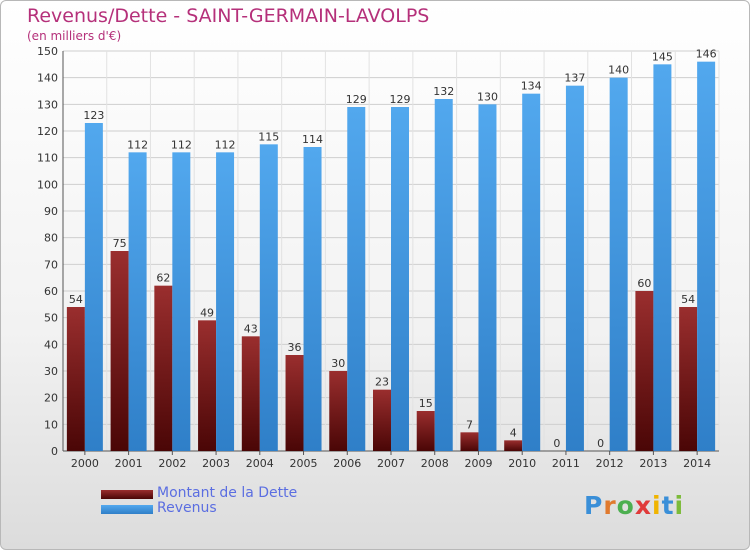 Image resolution: width=750 pixels, height=550 pixels. What do you see at coordinates (227, 493) in the screenshot?
I see `legend-label-debt: Montant de la Dette` at bounding box center [227, 493].